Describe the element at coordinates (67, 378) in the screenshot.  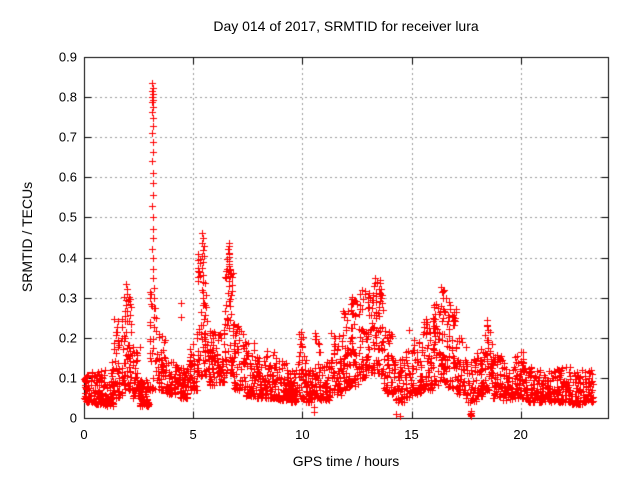
I see `y-tick-label: 0.1` at that location.